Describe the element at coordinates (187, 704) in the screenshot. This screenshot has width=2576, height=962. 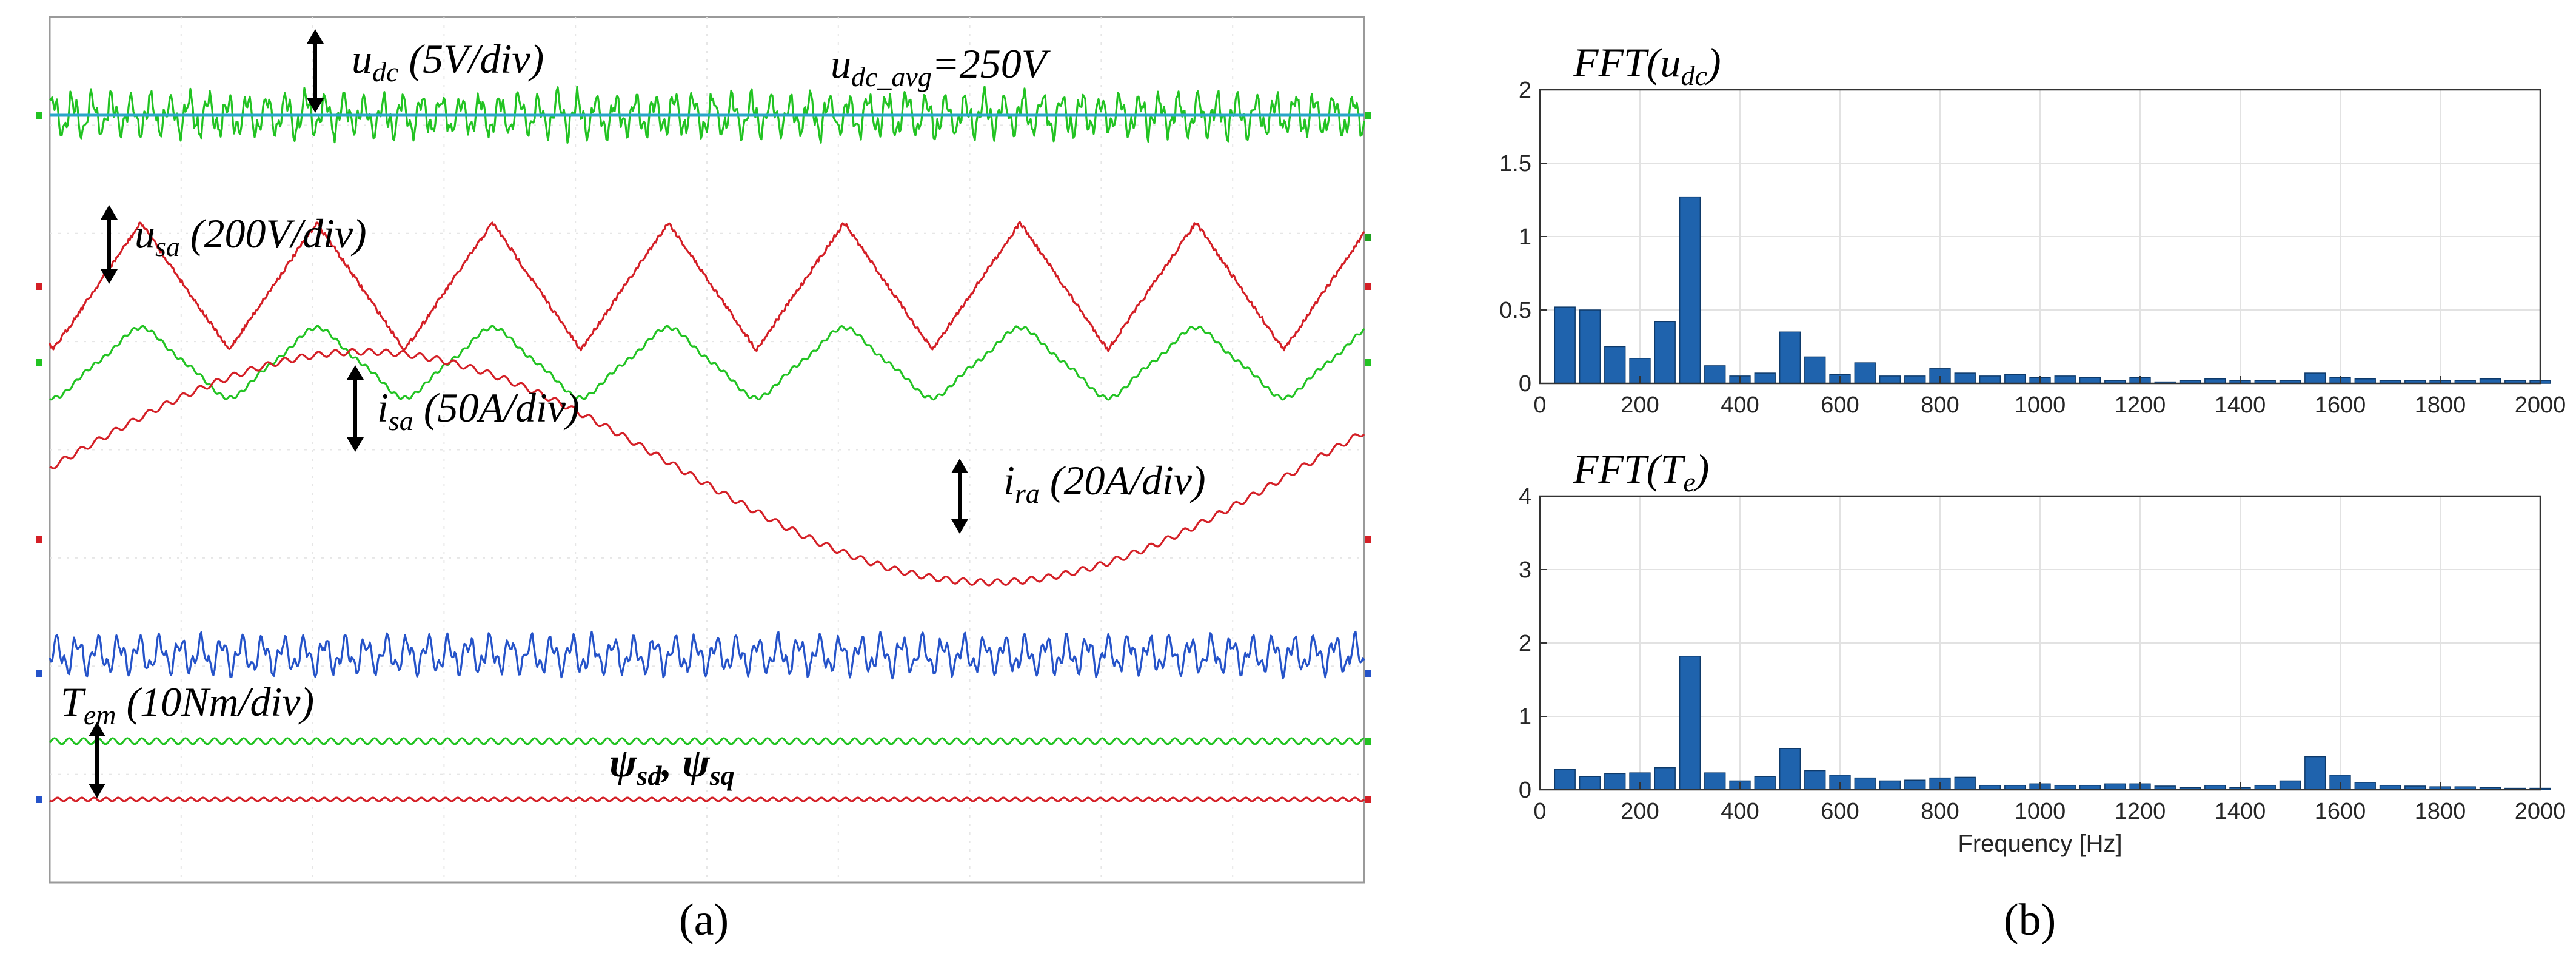
I see `tem-annotation: Tem (10Nm/div)` at that location.